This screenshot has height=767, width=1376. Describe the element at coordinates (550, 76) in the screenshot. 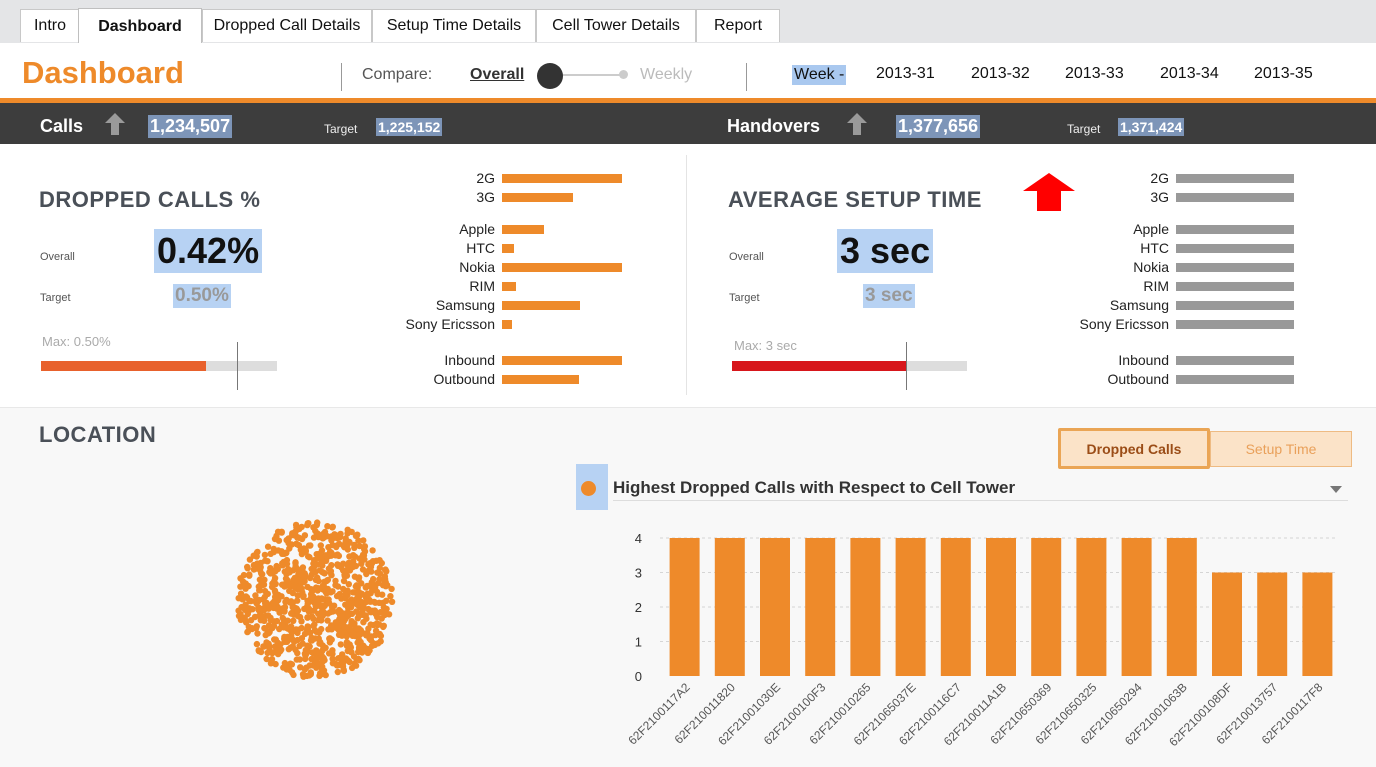

I see `compare-toggle-knob` at that location.